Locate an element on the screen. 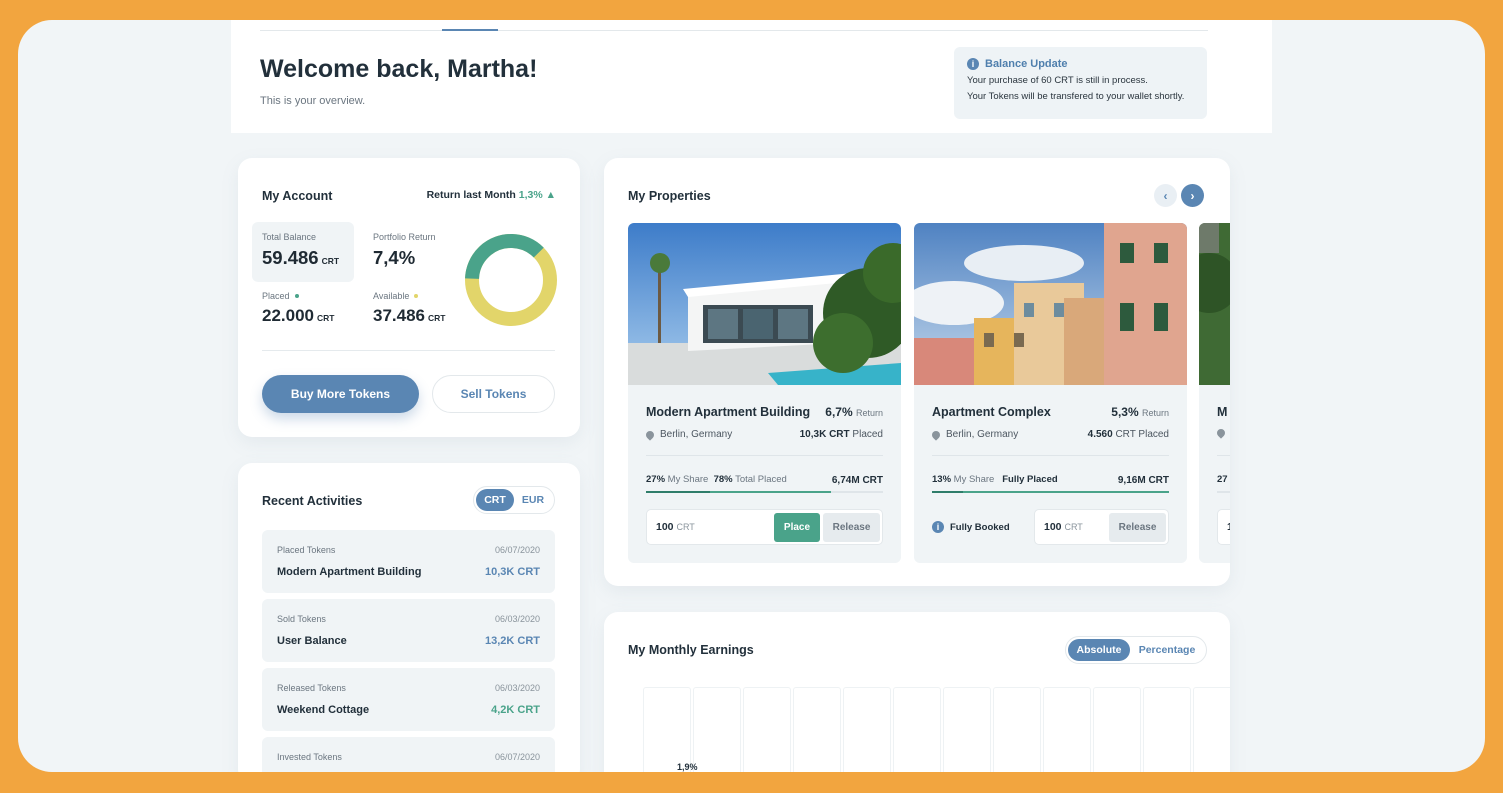  property-placed: 10,3K CRT Placed is located at coordinates (841, 434).